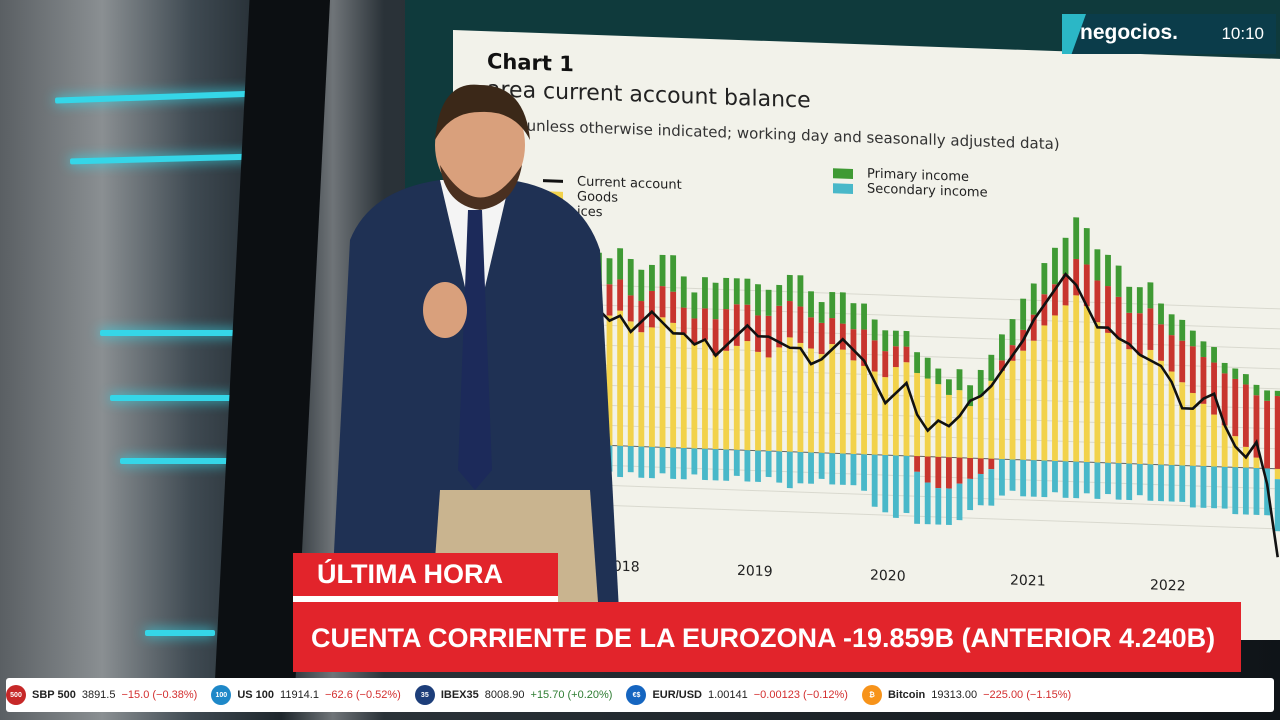 Image resolution: width=1280 pixels, height=720 pixels. What do you see at coordinates (636, 695) in the screenshot?
I see `eurusd-icon: €$` at bounding box center [636, 695].